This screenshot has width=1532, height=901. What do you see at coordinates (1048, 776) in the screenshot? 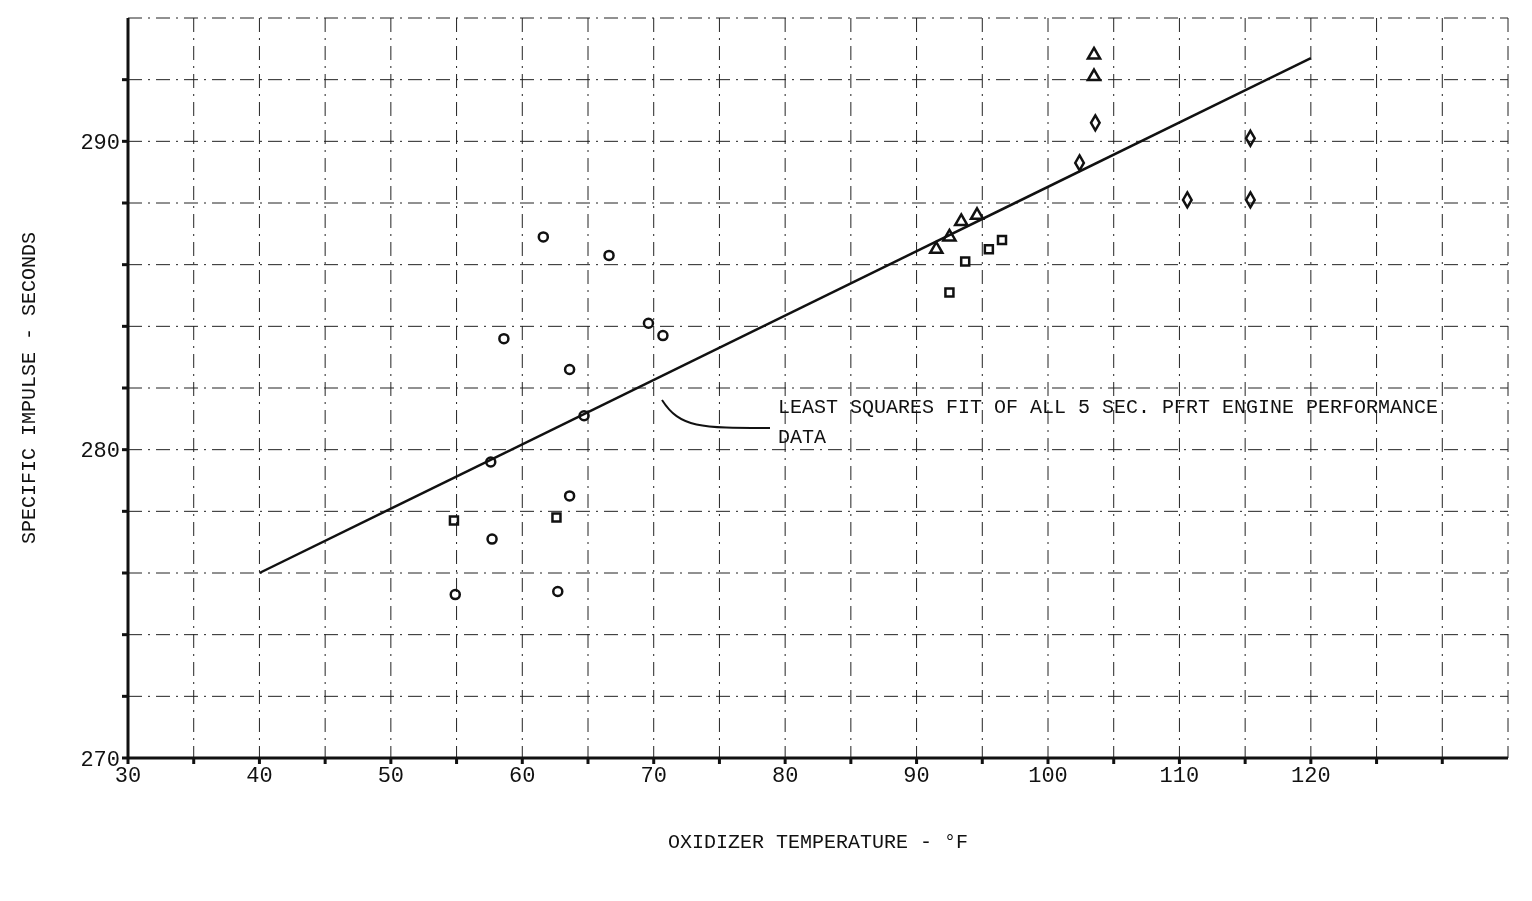
I see `x-tick-label: 100` at bounding box center [1048, 776].